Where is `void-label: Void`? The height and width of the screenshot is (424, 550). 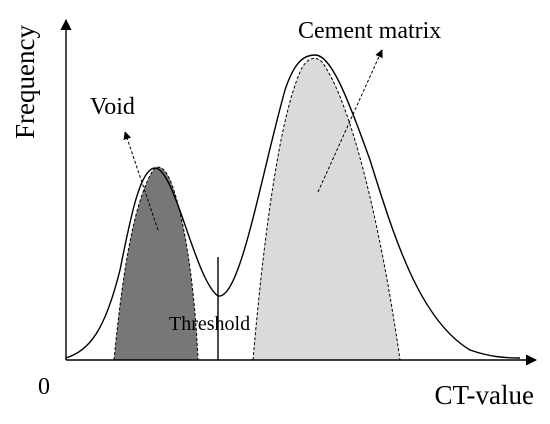
void-label: Void is located at coordinates (112, 107).